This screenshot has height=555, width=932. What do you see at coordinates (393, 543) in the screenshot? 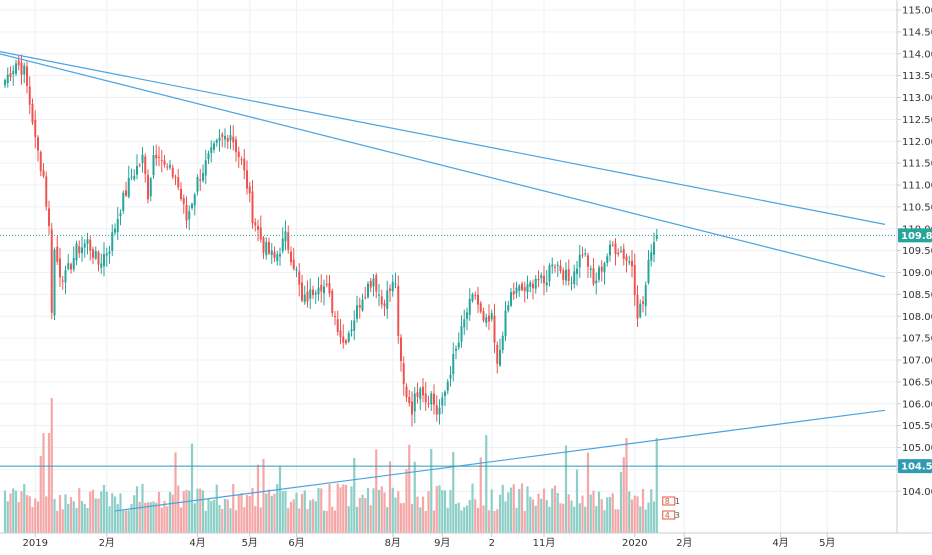
I see `x-tick-label: 8月` at bounding box center [393, 543].